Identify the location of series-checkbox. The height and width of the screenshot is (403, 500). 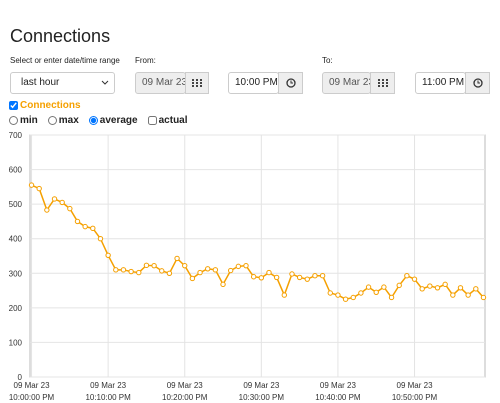
(13, 105).